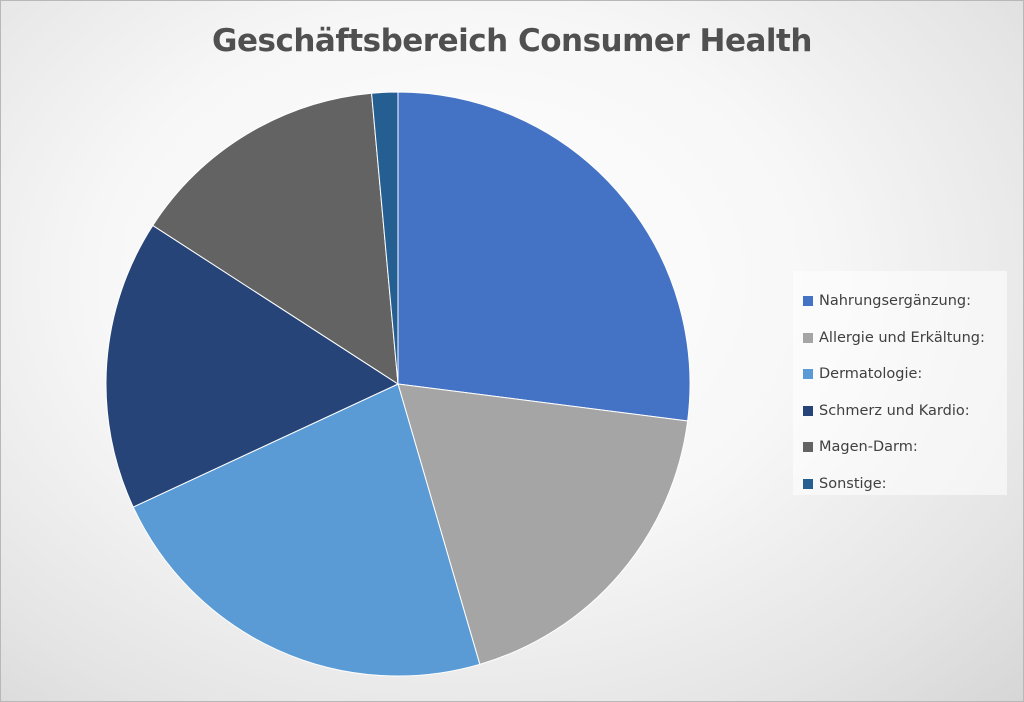  I want to click on legend-label: Sonstige:, so click(853, 483).